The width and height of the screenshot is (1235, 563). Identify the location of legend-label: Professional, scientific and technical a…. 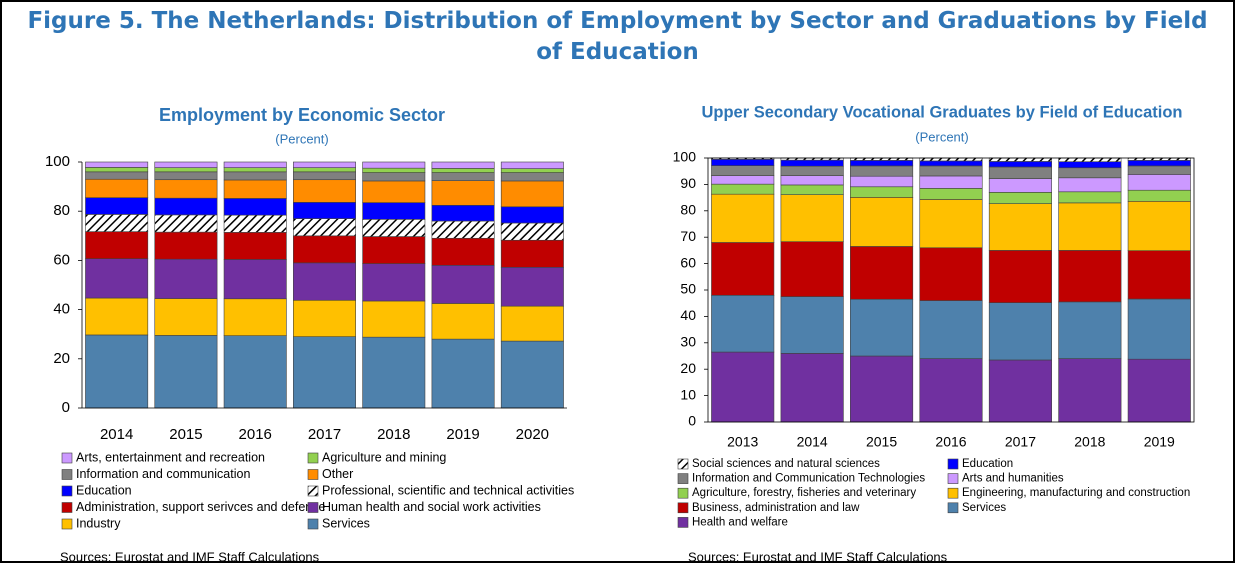
(448, 490).